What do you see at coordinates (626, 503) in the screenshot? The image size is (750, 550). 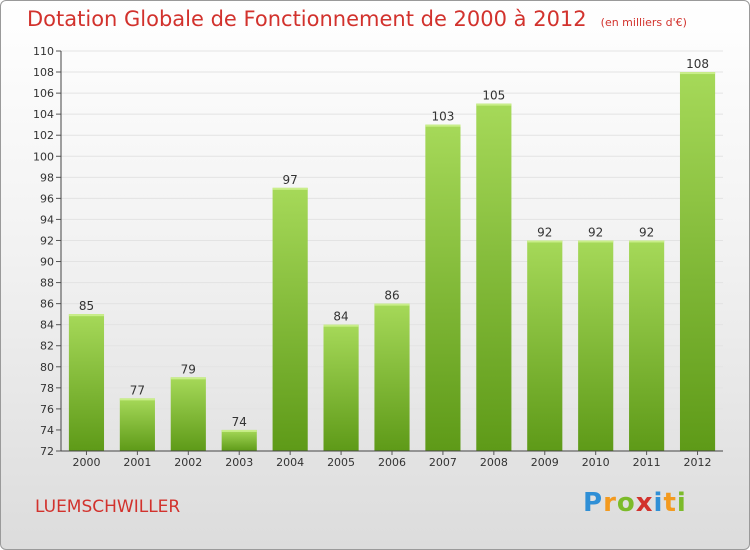 I see `logo-letter: o` at bounding box center [626, 503].